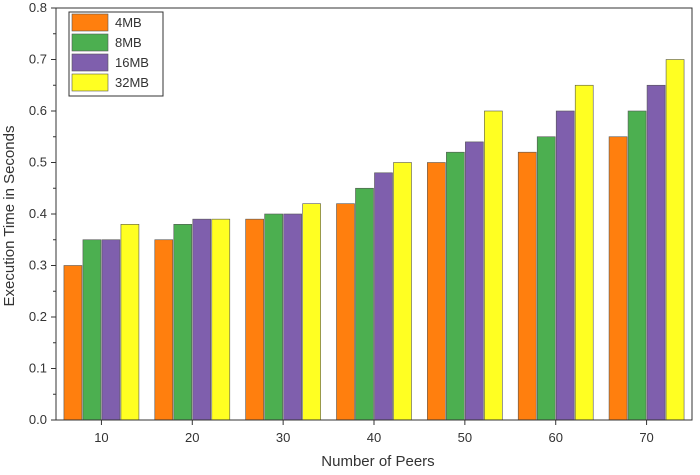 The height and width of the screenshot is (475, 700). What do you see at coordinates (192, 437) in the screenshot?
I see `x-tick-label-20: 20` at bounding box center [192, 437].